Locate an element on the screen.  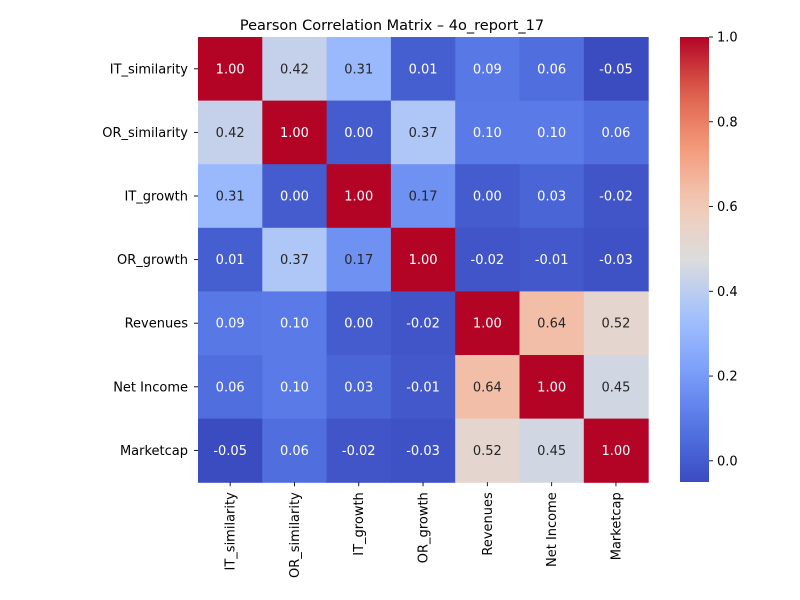
cell-value-4-2: 0.00 is located at coordinates (358, 324).